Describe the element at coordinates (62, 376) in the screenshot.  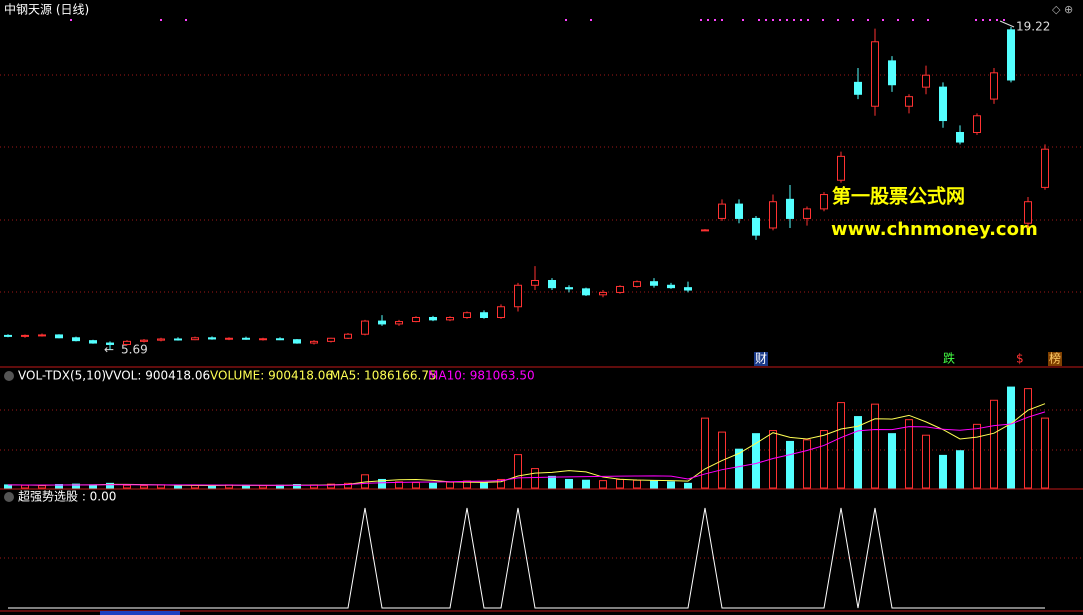
I see `volume-title: VOL-TDX(5,10)` at that location.